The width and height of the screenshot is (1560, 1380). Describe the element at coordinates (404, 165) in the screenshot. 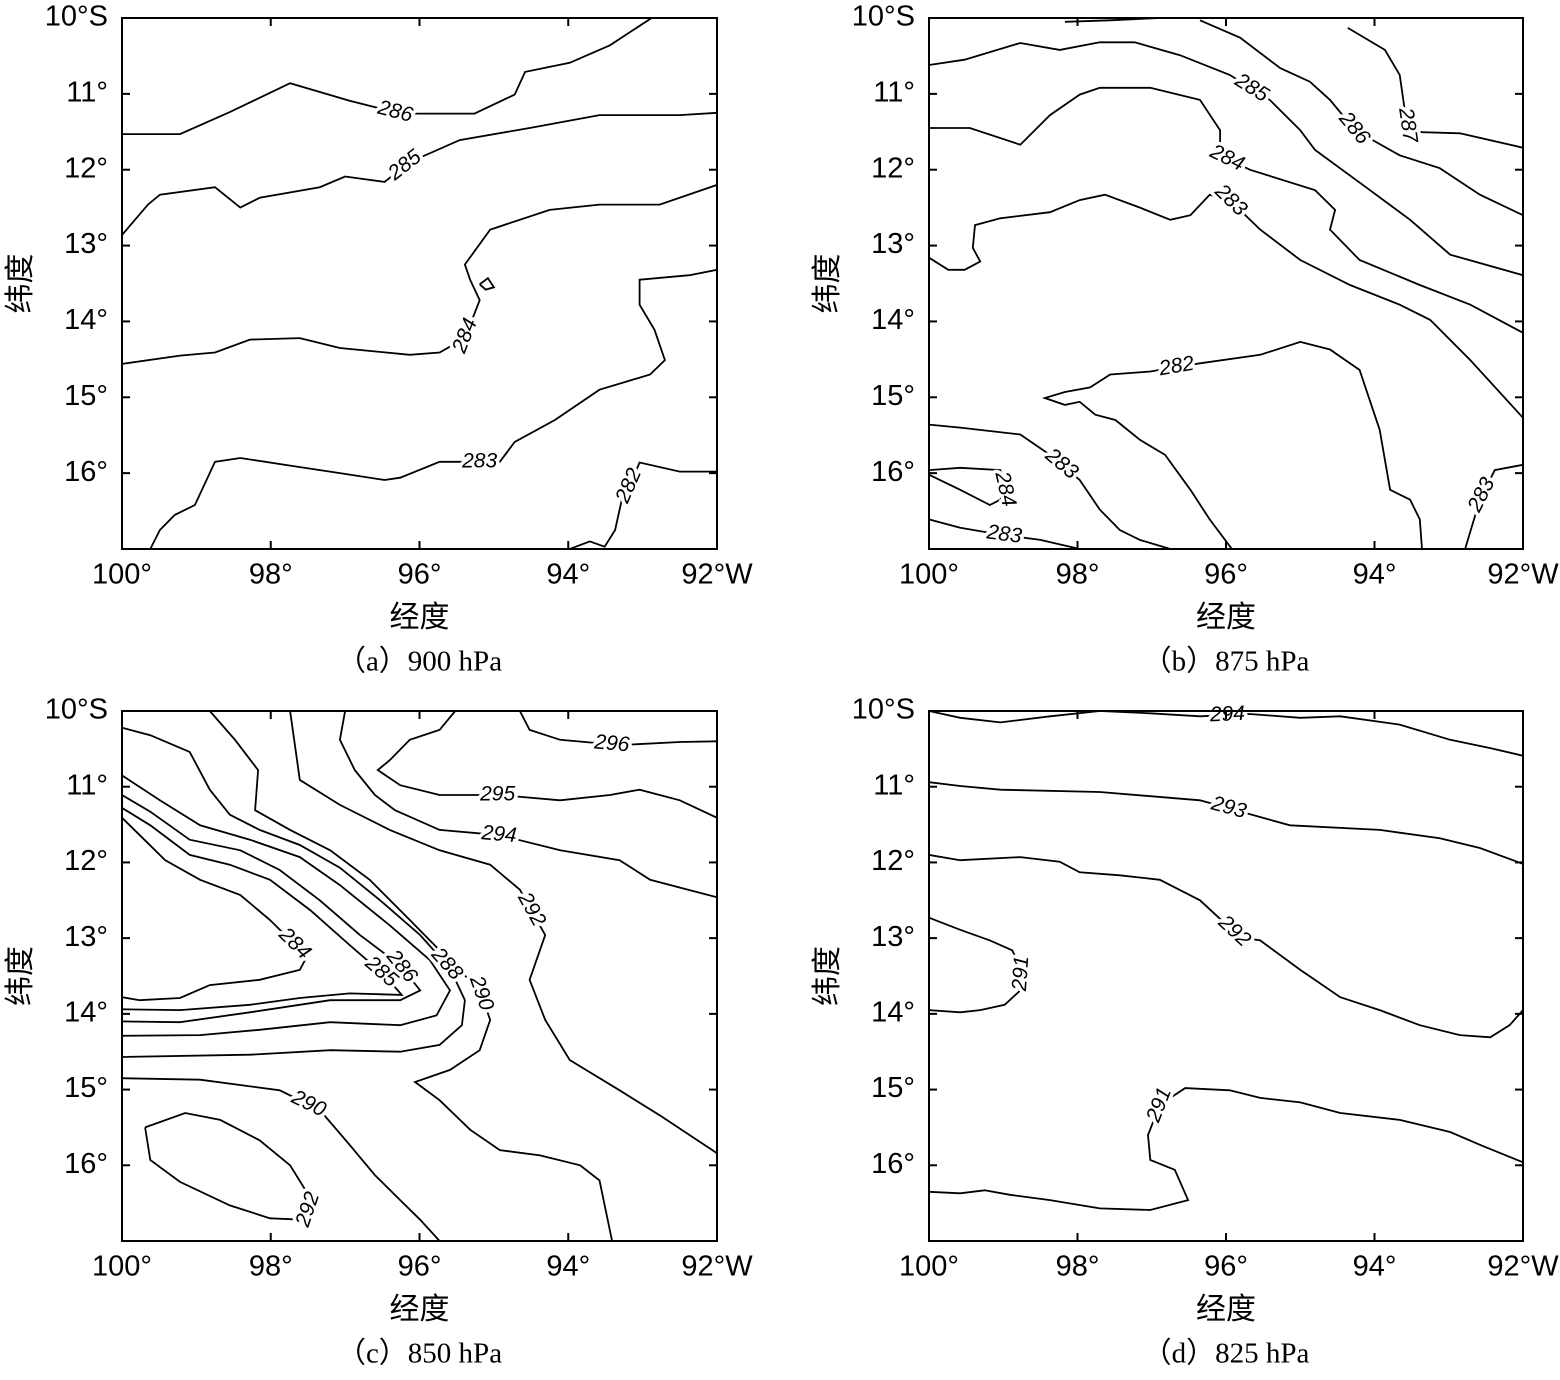

I see `contour-label: 285` at that location.